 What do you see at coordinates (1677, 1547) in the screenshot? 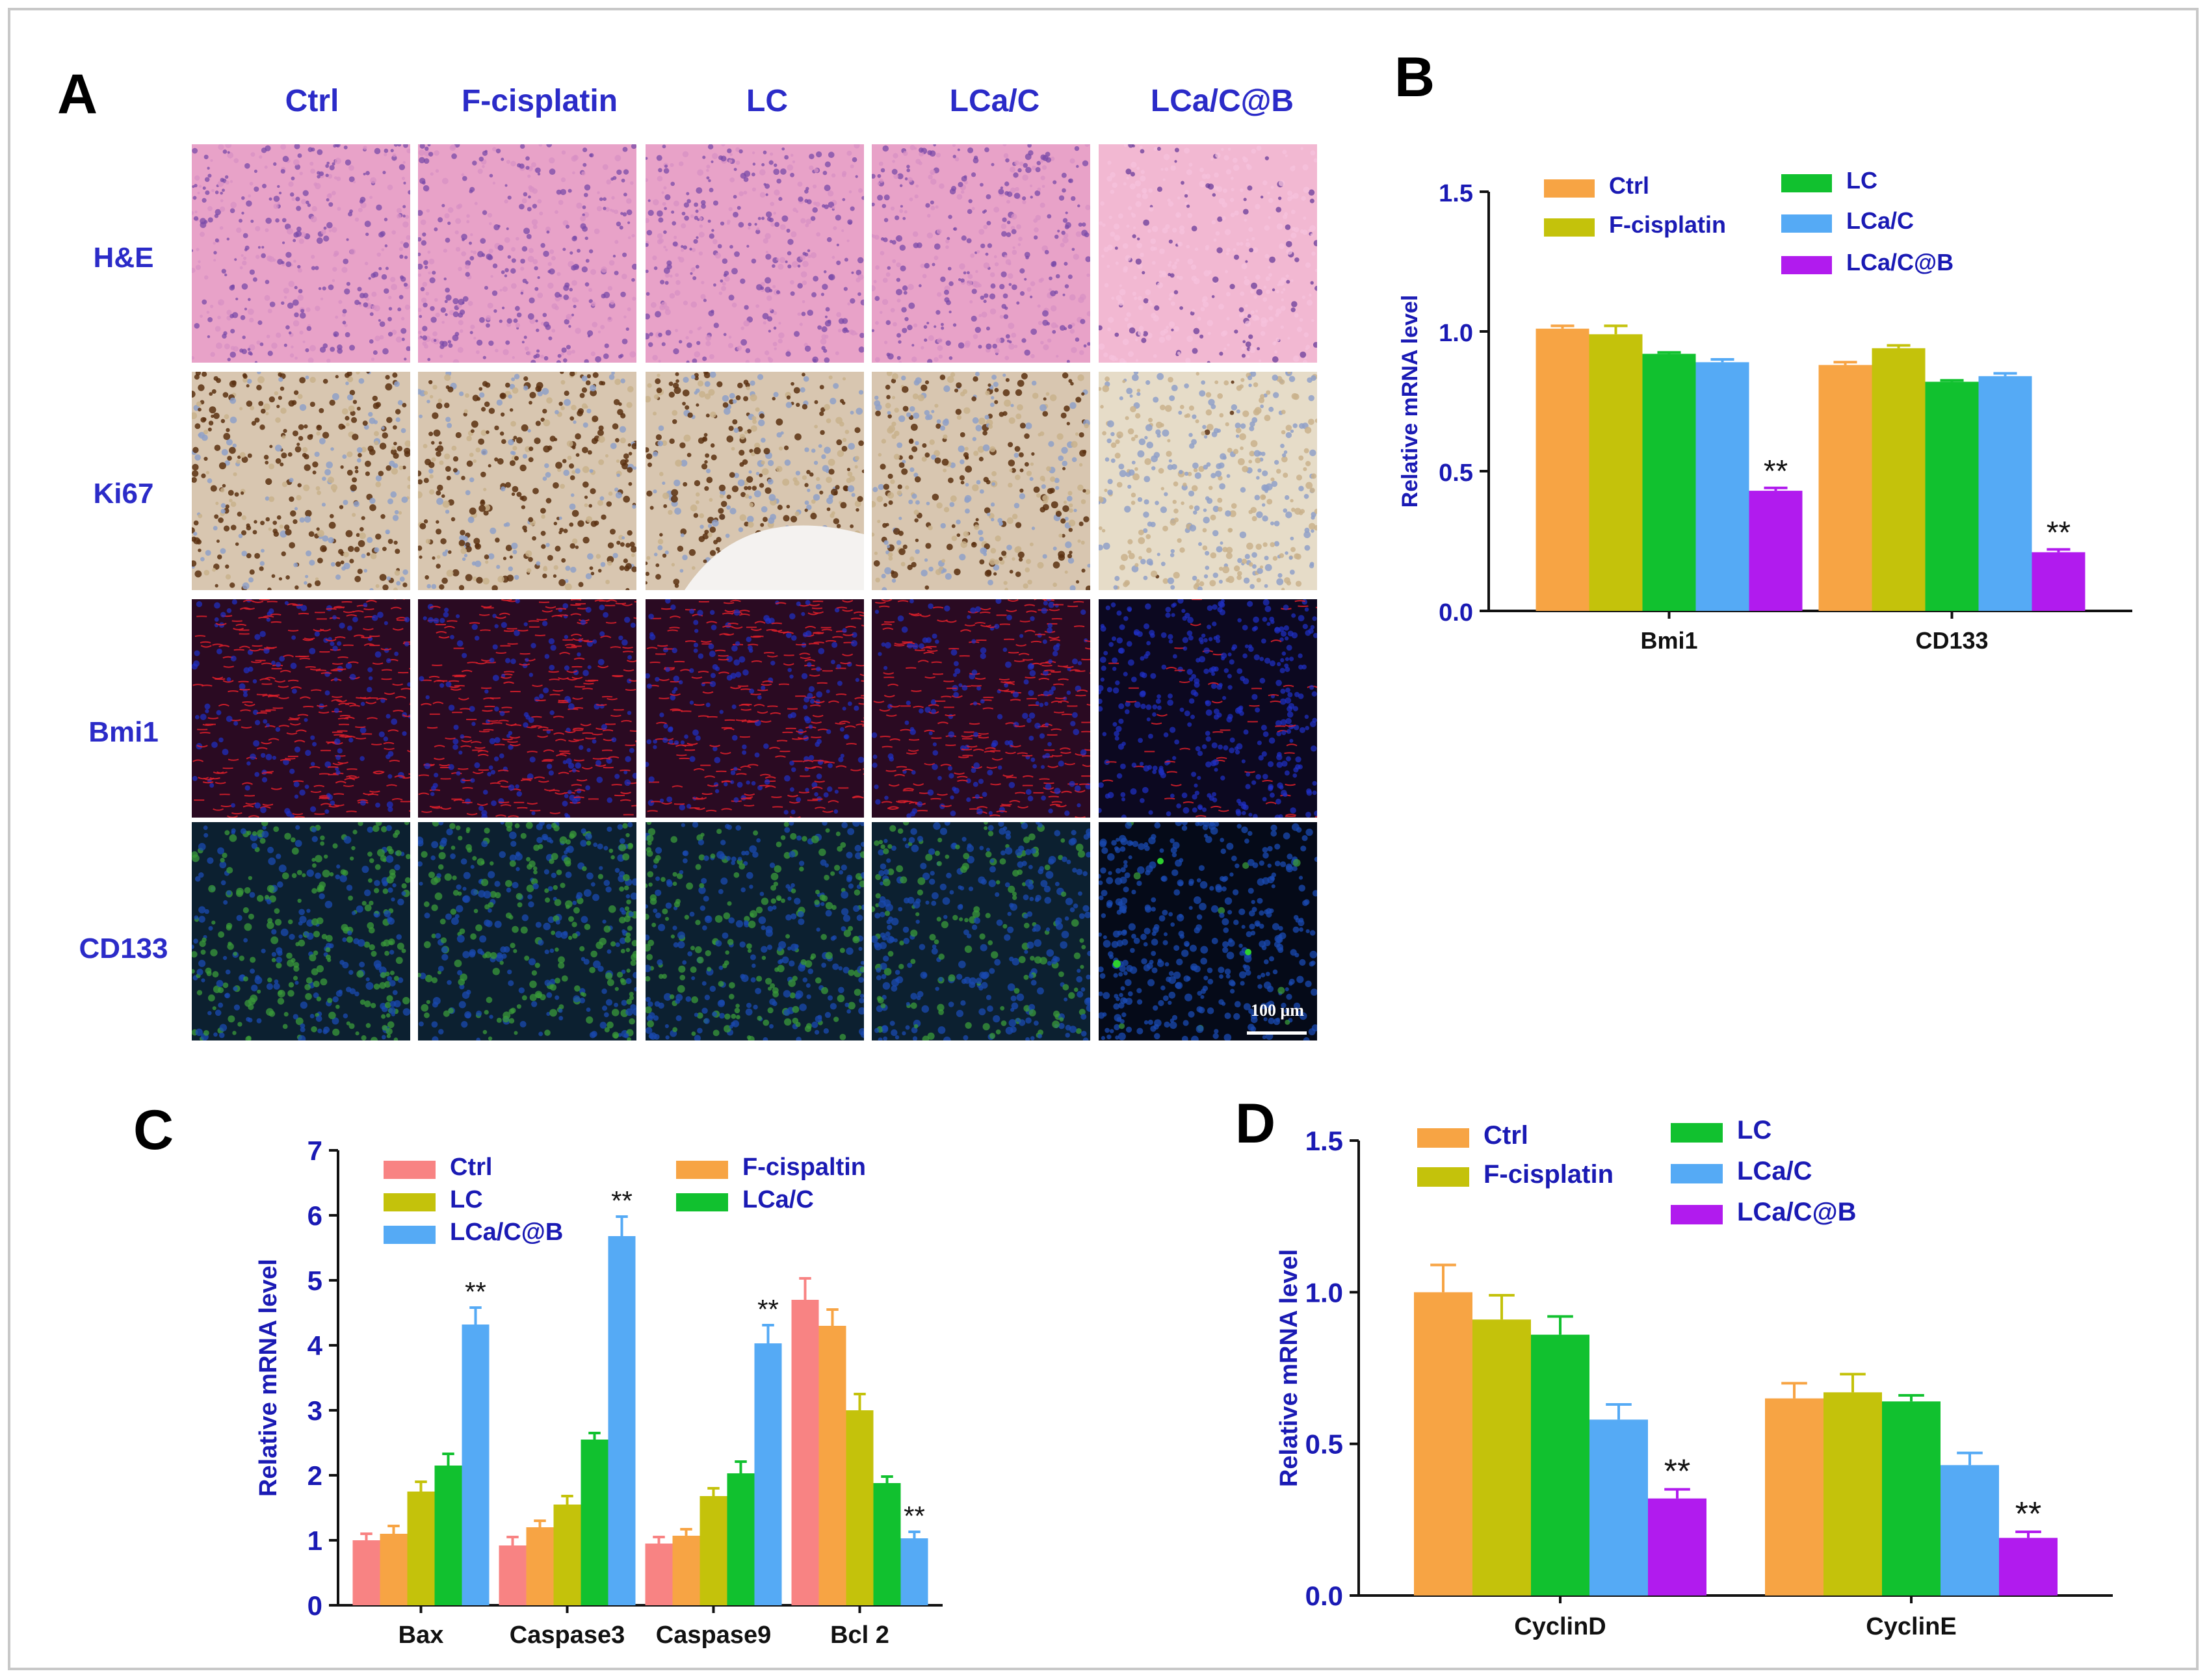
I see `bar-LCa/C@B-CyclinD` at bounding box center [1677, 1547].